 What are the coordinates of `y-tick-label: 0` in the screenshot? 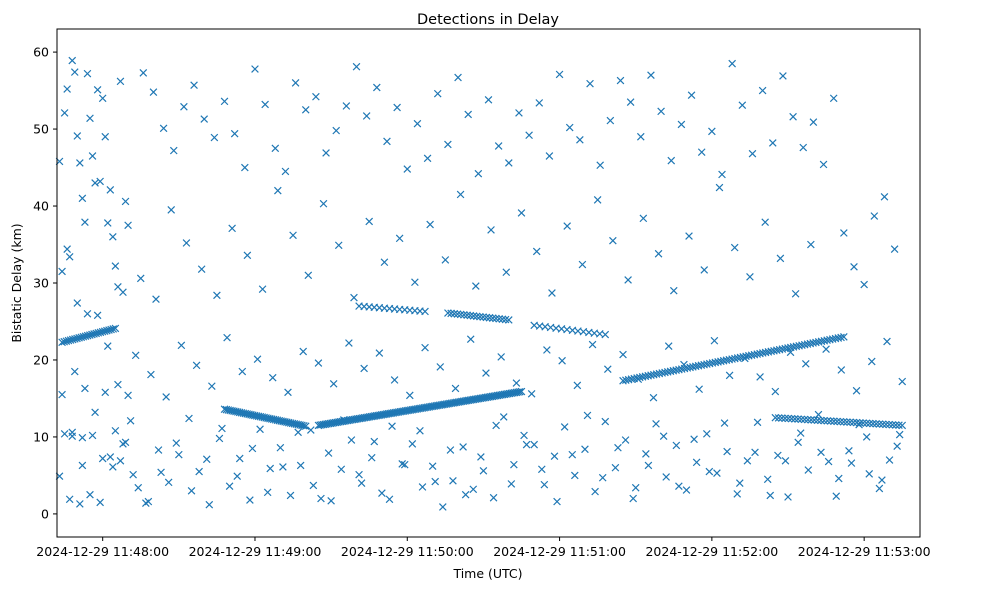 It's located at (45, 513).